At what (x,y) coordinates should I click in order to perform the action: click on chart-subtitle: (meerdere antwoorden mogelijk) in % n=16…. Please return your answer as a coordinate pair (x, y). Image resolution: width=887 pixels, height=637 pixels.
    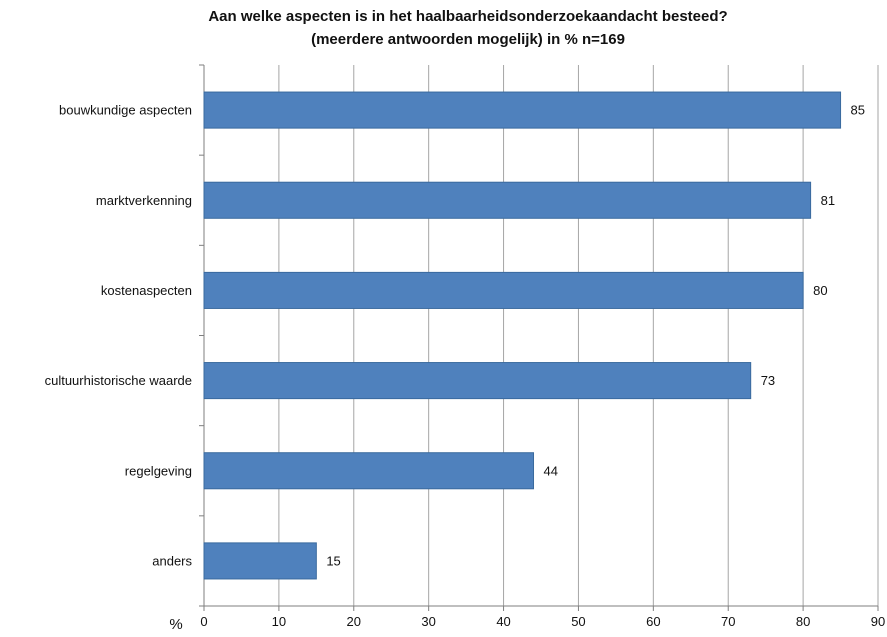
    Looking at the image, I should click on (468, 39).